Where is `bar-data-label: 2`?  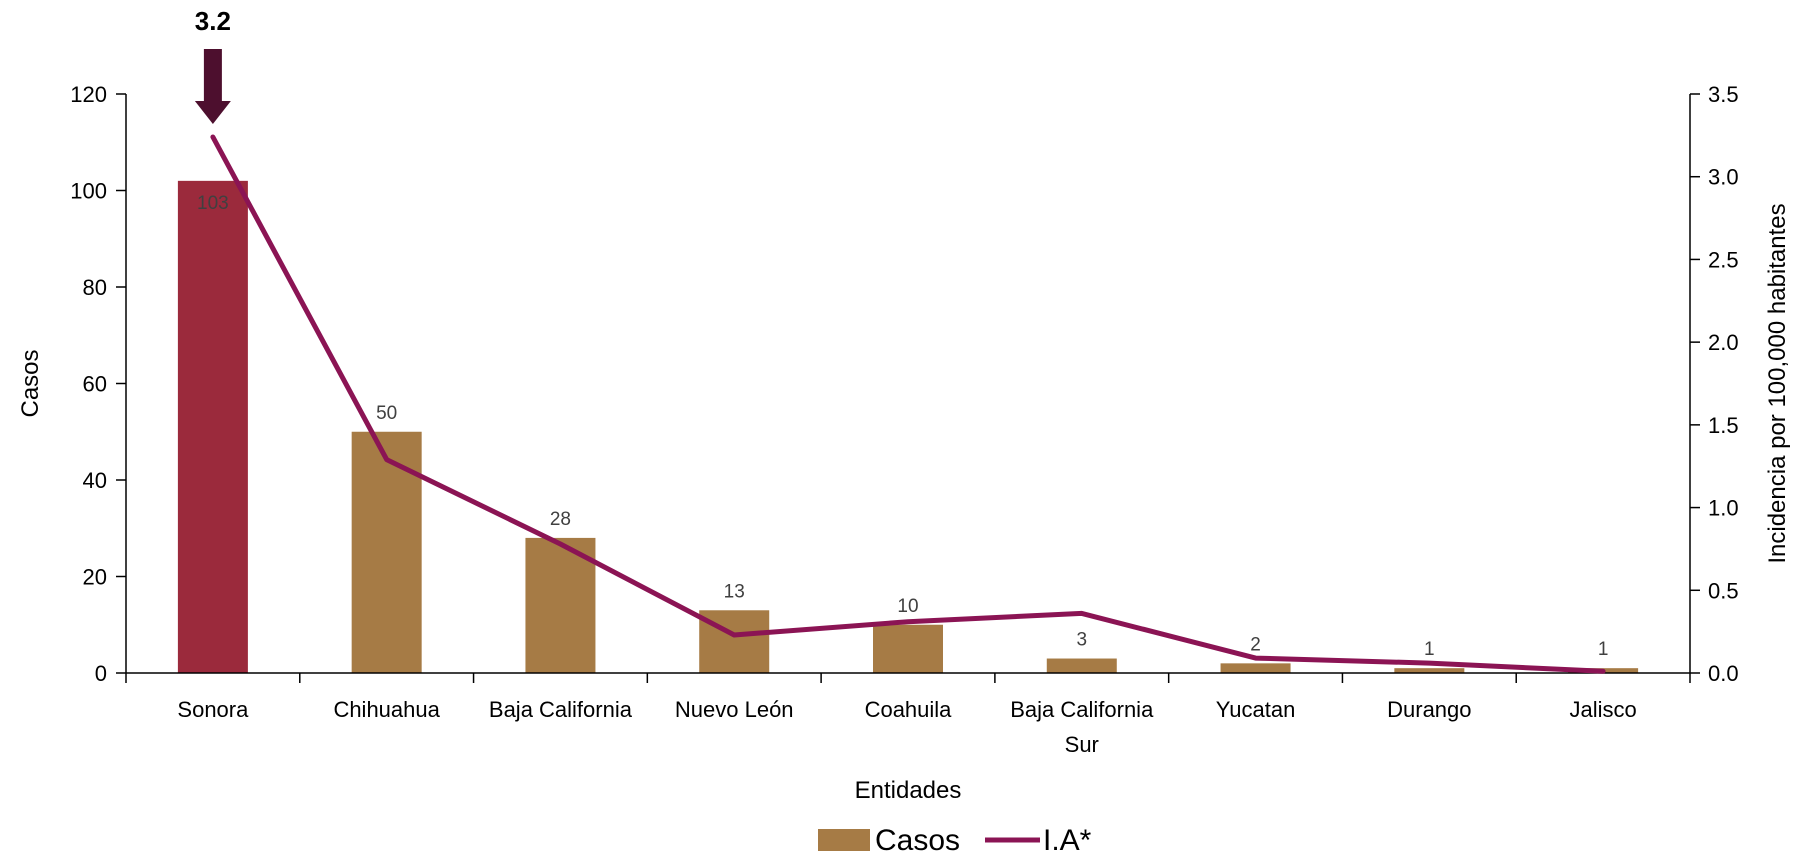 bar-data-label: 2 is located at coordinates (1255, 644).